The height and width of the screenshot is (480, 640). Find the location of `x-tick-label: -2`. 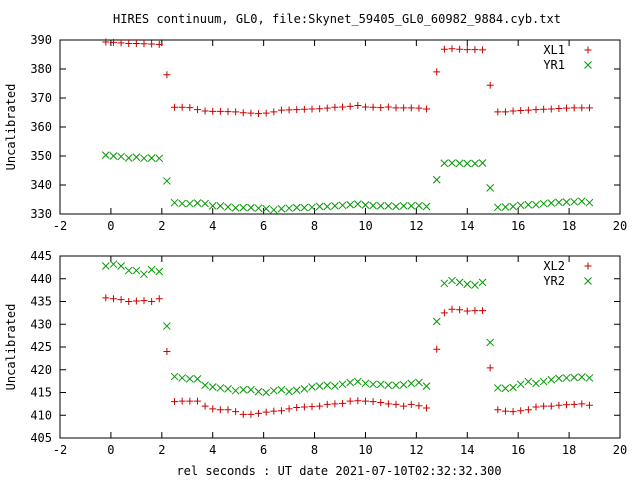

x-tick-label: -2 is located at coordinates (60, 450).